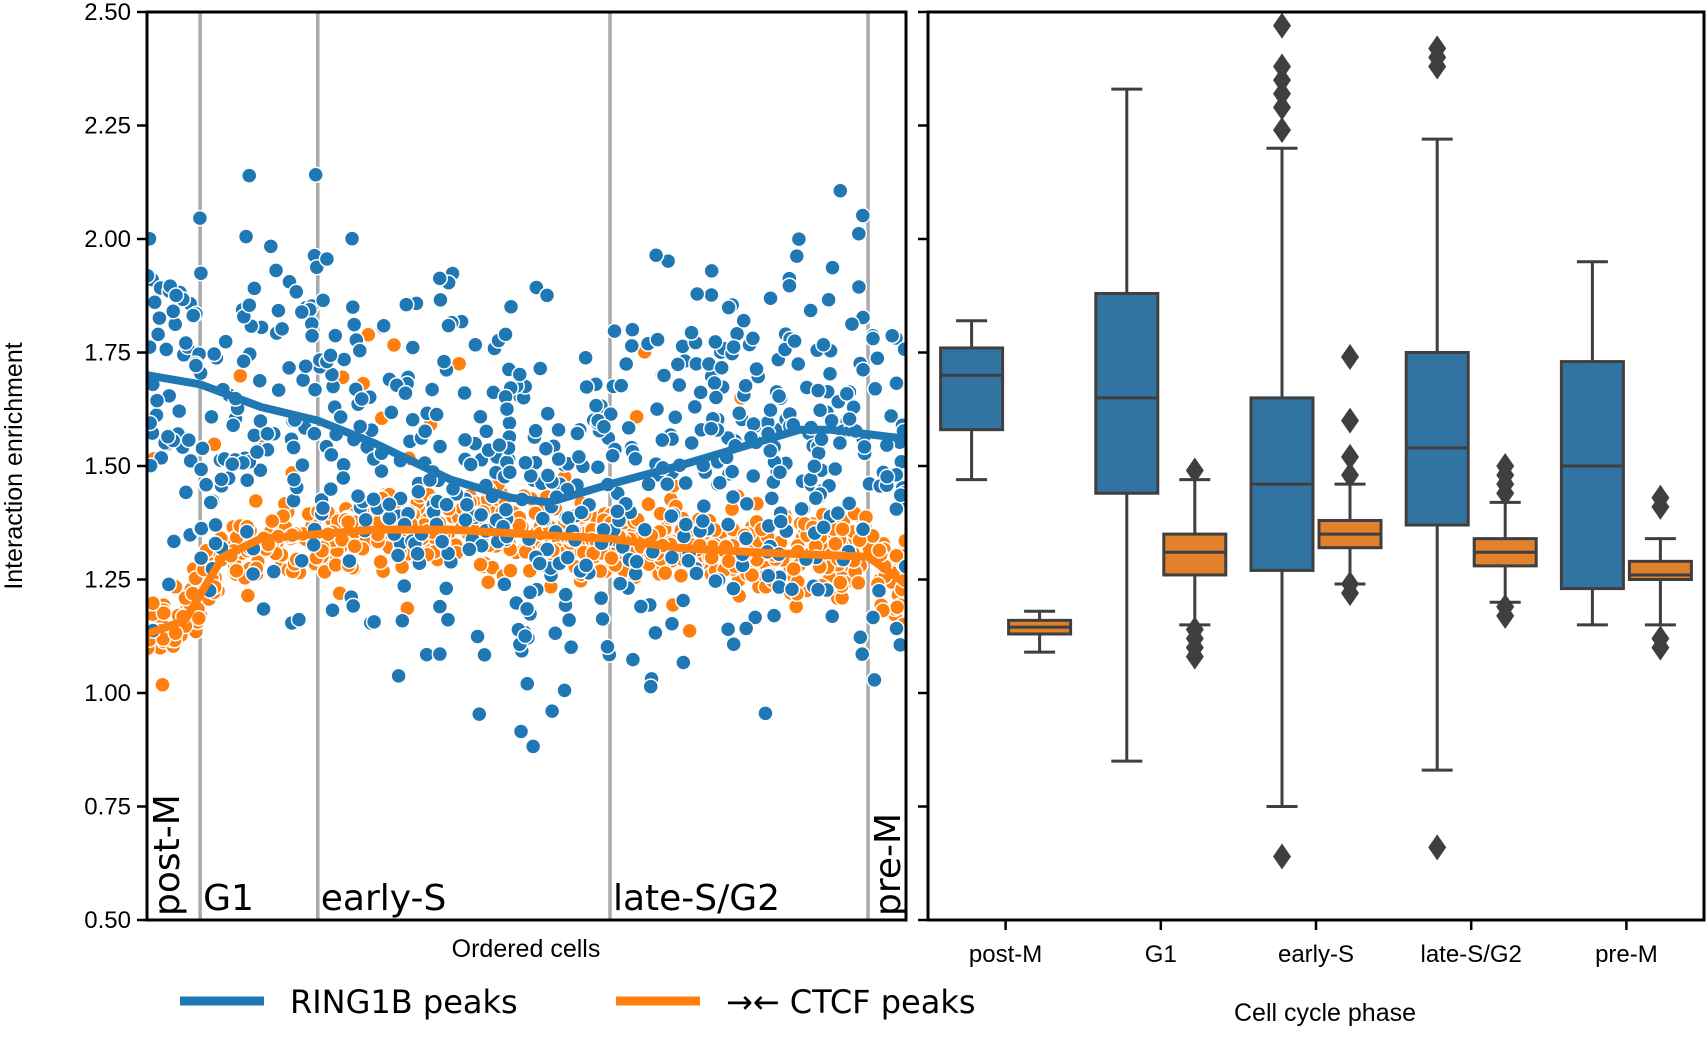  Describe the element at coordinates (528, 856) in the screenshot. I see `phase-labels: post-M G1 early-S late-S/G2 pre-M` at that location.